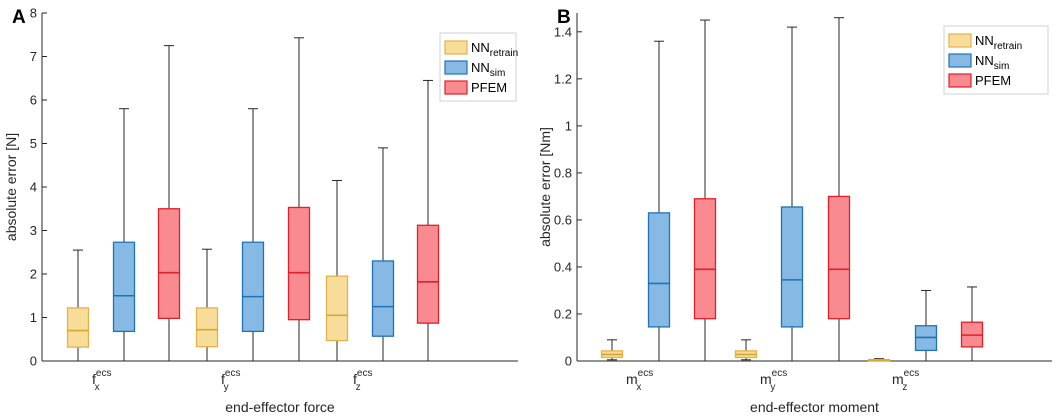 This screenshot has height=418, width=1059. I want to click on panel-letter: B, so click(564, 17).